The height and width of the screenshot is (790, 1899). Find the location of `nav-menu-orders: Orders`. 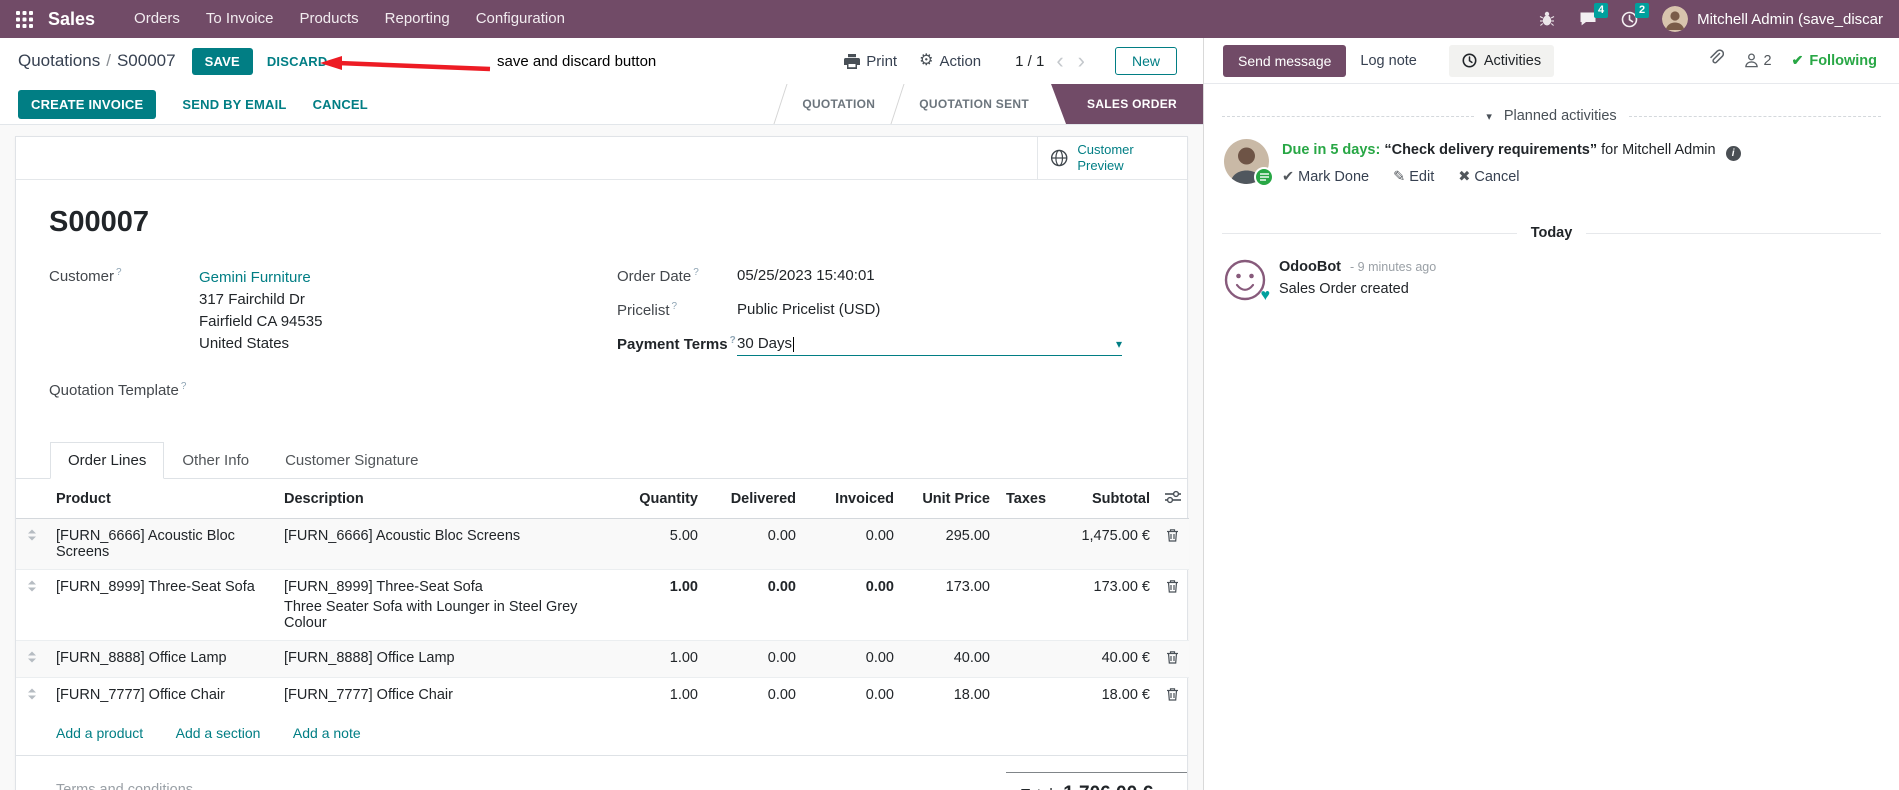

nav-menu-orders: Orders is located at coordinates (157, 18).